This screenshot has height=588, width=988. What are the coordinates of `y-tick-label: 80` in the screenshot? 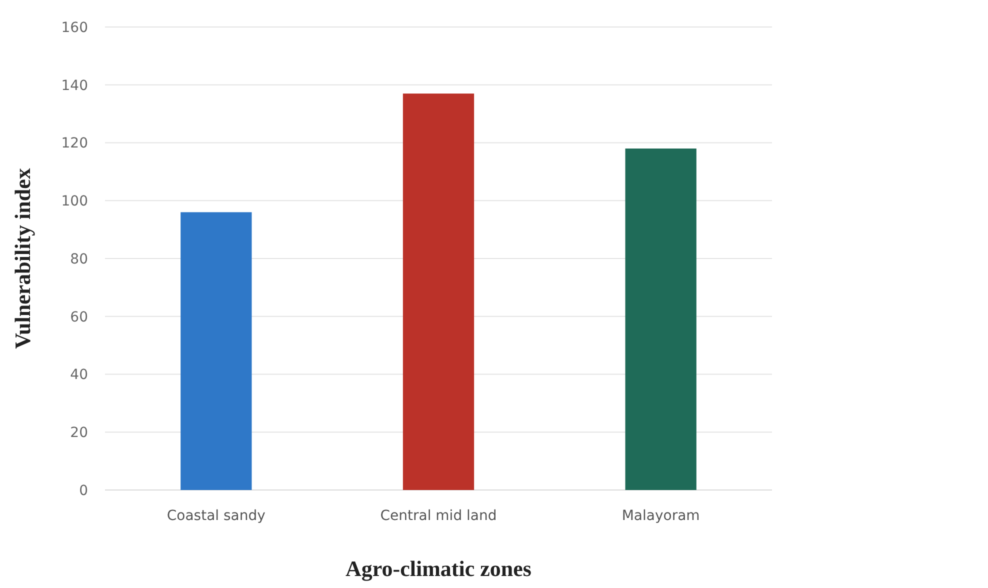 It's located at (79, 259).